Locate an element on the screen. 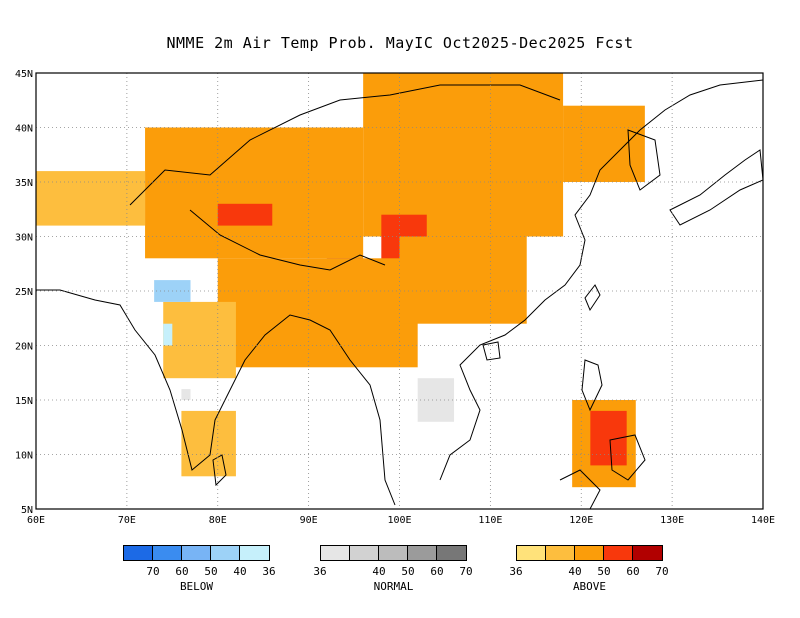 Image resolution: width=800 pixels, height=618 pixels. lon-tick-label: 60E is located at coordinates (36, 520).